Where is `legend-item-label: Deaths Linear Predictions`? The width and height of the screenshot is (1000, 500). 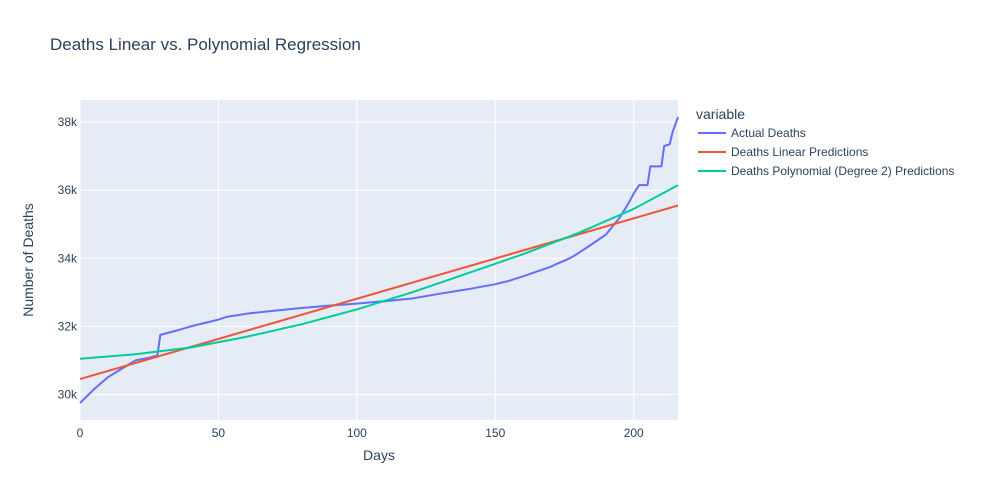 legend-item-label: Deaths Linear Predictions is located at coordinates (799, 152).